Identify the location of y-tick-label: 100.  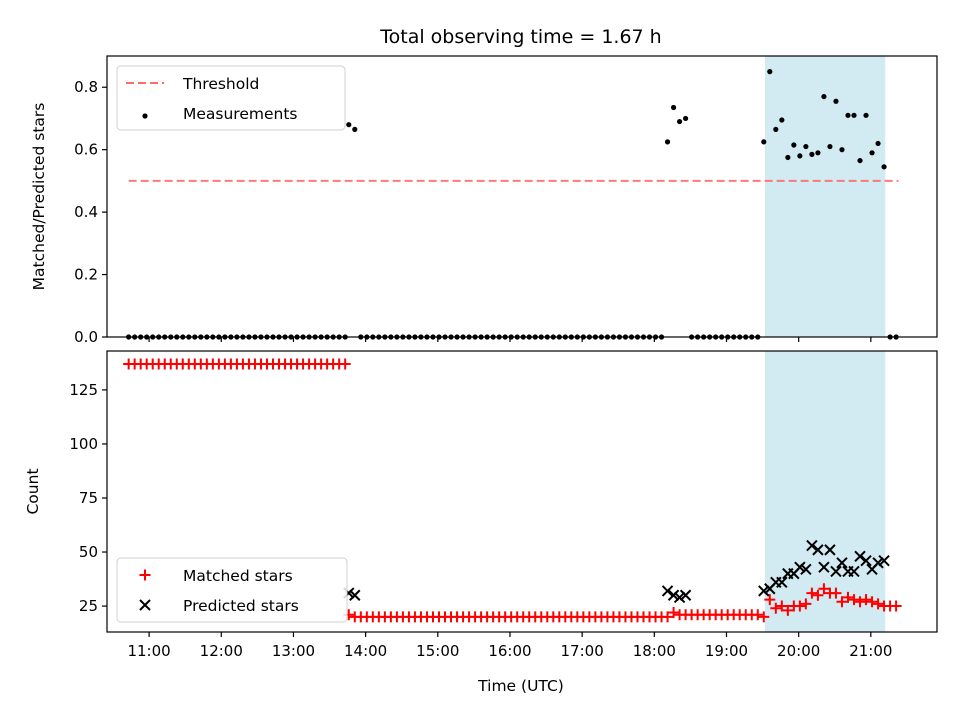
(83, 444).